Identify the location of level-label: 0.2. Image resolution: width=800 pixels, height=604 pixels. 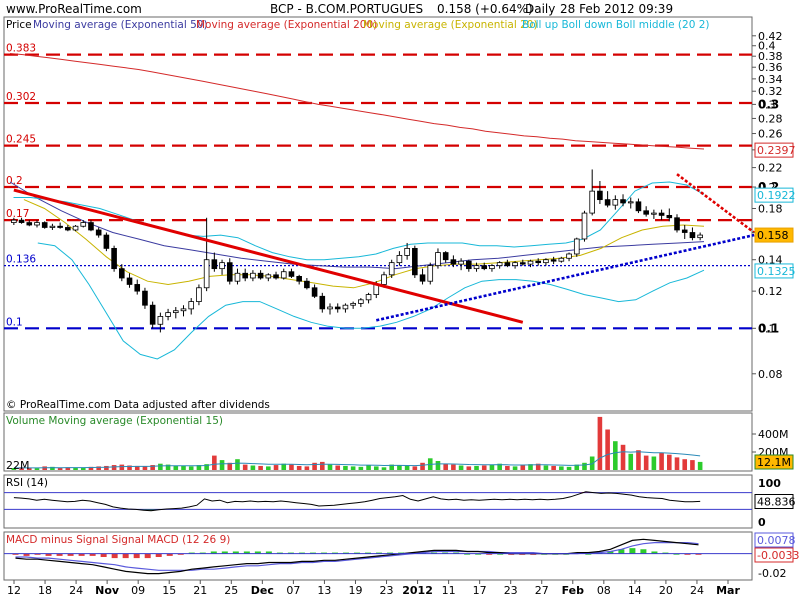
(14, 181).